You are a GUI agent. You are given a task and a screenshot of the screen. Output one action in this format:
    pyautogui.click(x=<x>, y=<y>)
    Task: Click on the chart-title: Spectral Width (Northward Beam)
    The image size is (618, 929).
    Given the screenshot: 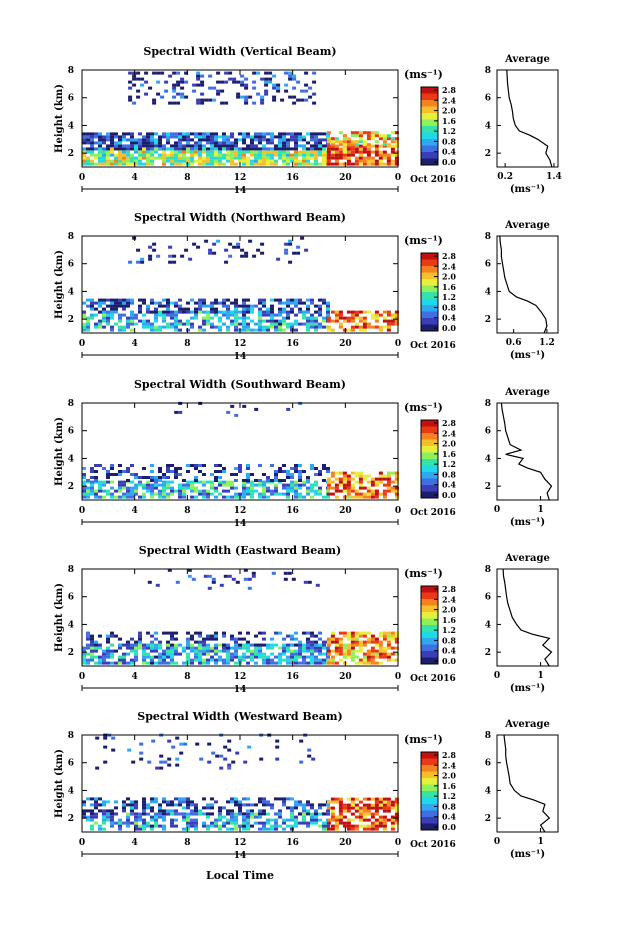 What is the action you would take?
    pyautogui.click(x=240, y=217)
    